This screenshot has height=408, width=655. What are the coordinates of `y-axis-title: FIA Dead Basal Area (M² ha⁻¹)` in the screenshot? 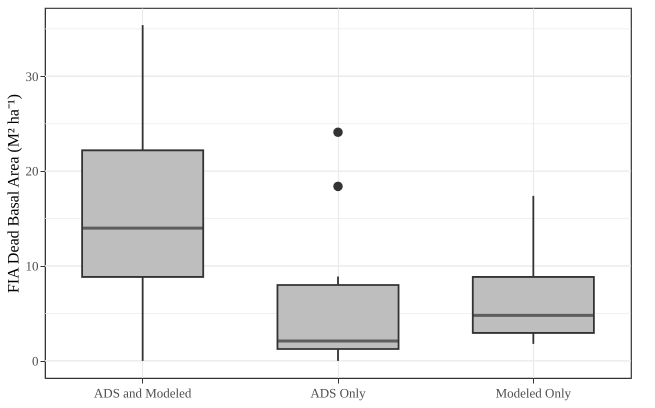 It's located at (14, 193).